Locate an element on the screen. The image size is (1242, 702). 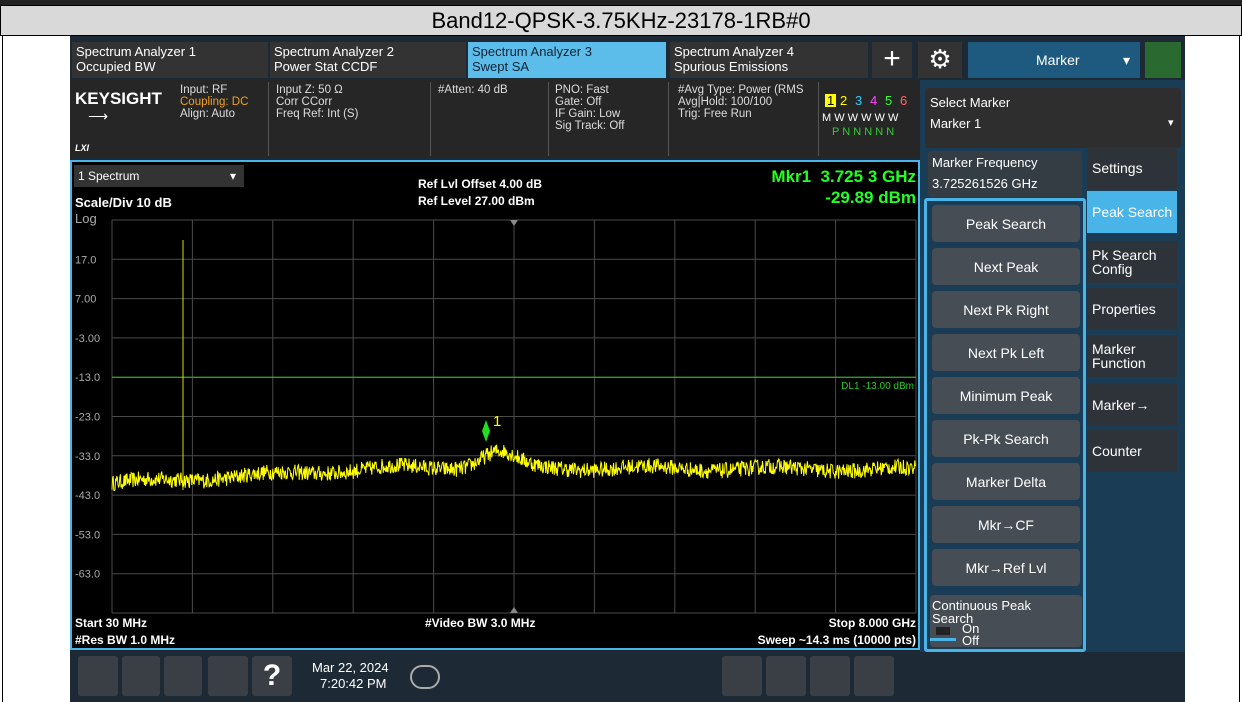
sweep: Sweep ~14.3 ms (10000 pts) is located at coordinates (836, 640).